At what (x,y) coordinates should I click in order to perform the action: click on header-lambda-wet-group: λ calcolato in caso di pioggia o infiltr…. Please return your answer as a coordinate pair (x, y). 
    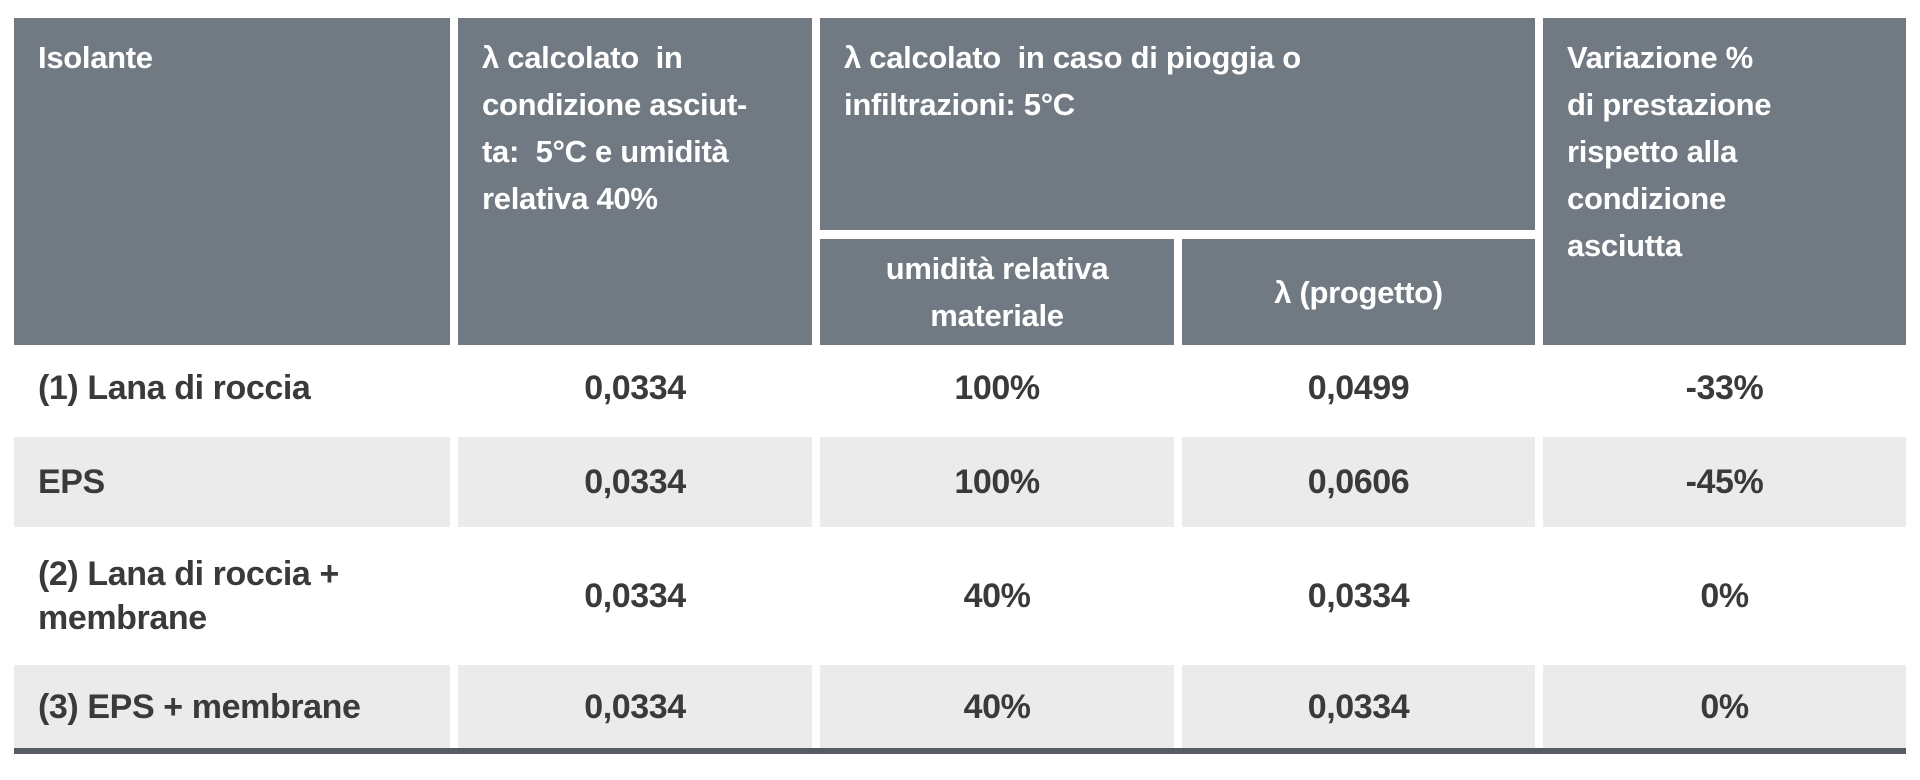
    Looking at the image, I should click on (1177, 124).